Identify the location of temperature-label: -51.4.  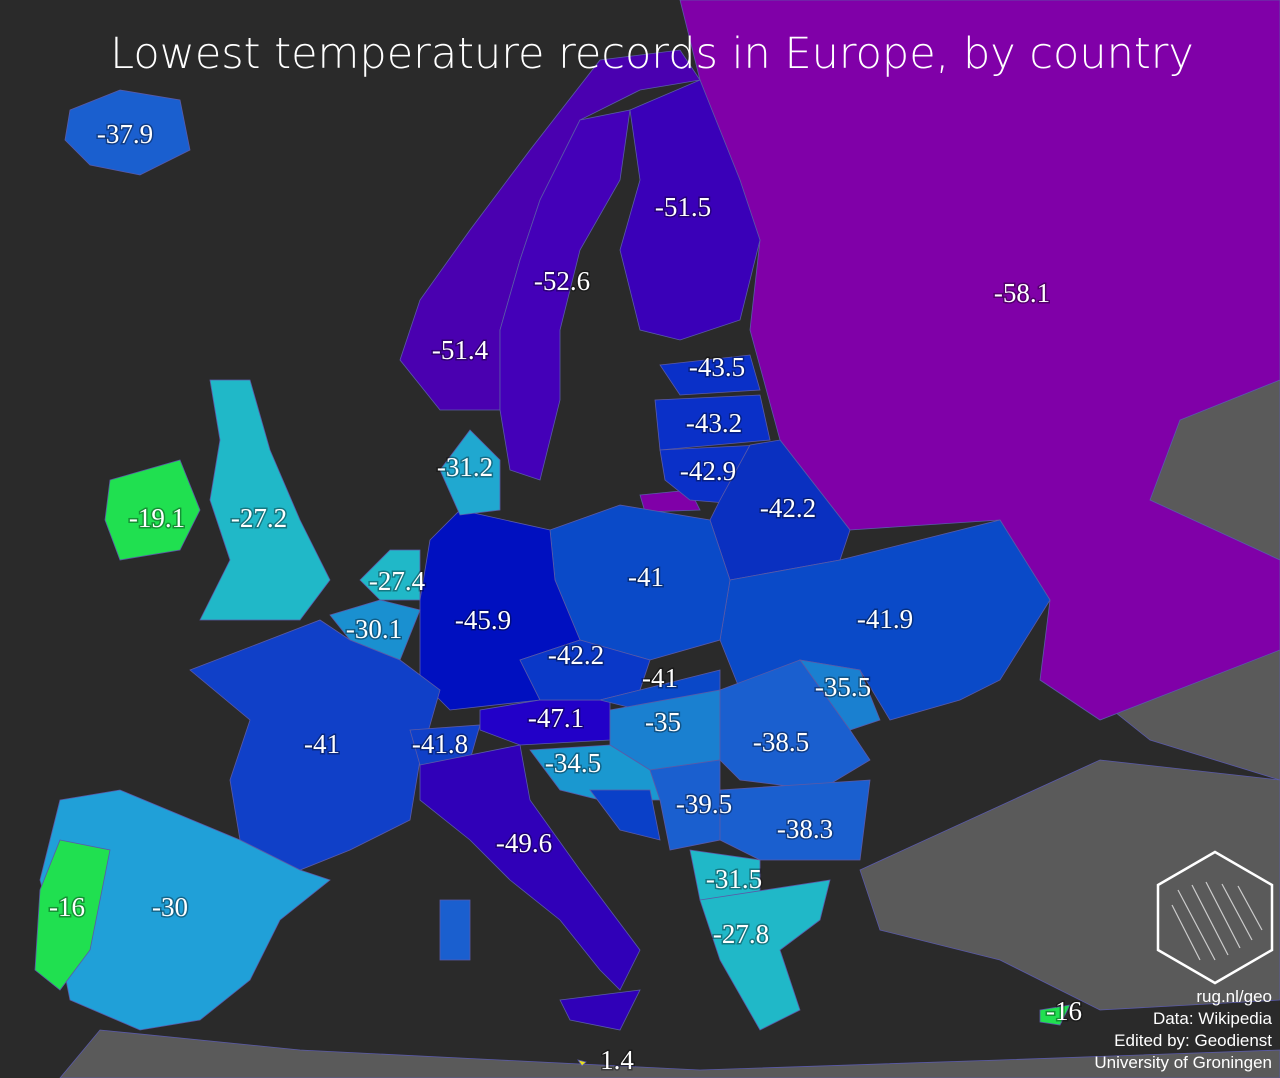
(460, 350).